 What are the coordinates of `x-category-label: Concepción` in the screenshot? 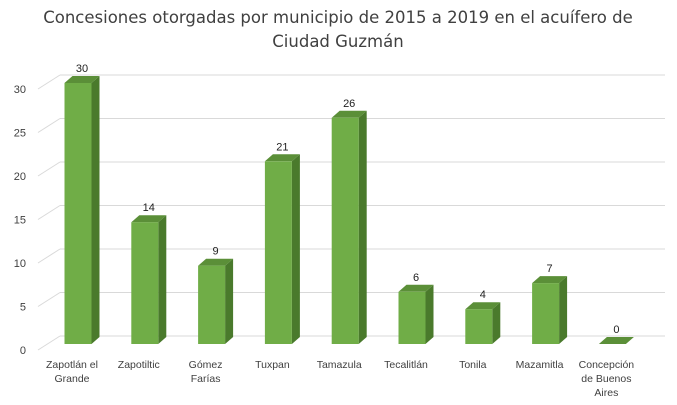 It's located at (607, 365).